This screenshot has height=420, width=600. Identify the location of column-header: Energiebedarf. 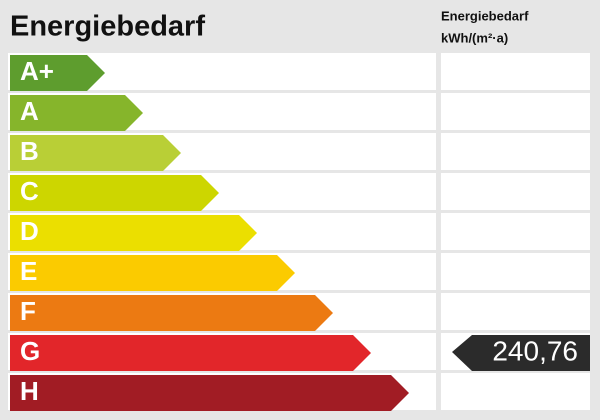
(485, 15).